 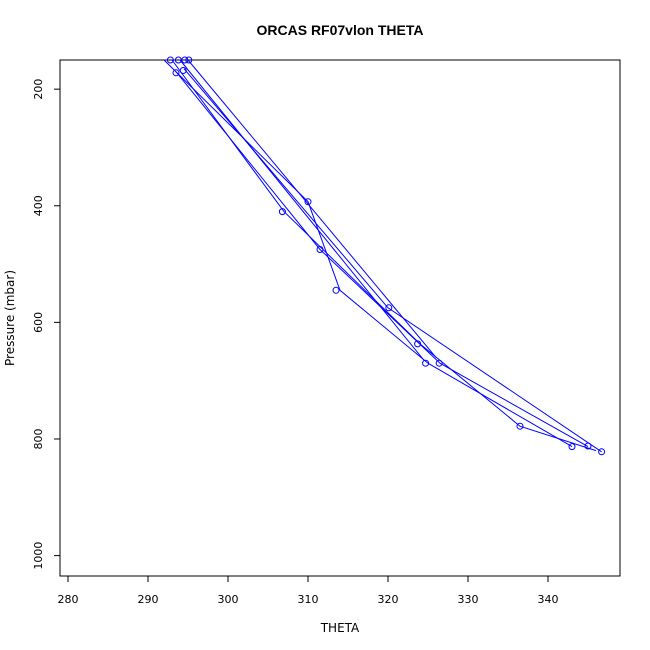 What do you see at coordinates (38, 322) in the screenshot?
I see `y-tick-label: 600` at bounding box center [38, 322].